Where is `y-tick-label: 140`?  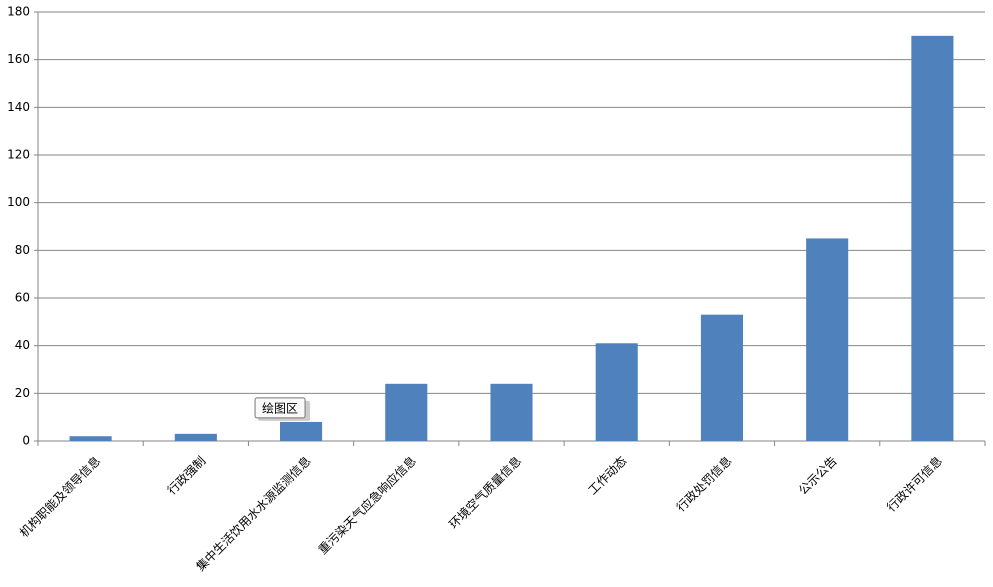 y-tick-label: 140 is located at coordinates (18, 107).